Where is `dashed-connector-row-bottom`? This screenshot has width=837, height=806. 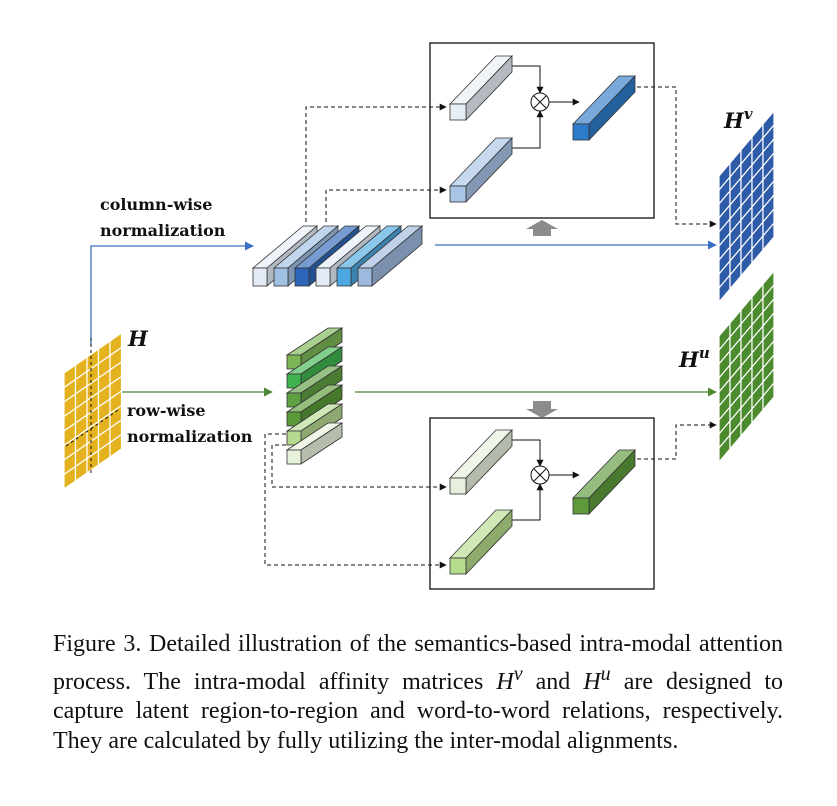 dashed-connector-row-bottom is located at coordinates (355, 501).